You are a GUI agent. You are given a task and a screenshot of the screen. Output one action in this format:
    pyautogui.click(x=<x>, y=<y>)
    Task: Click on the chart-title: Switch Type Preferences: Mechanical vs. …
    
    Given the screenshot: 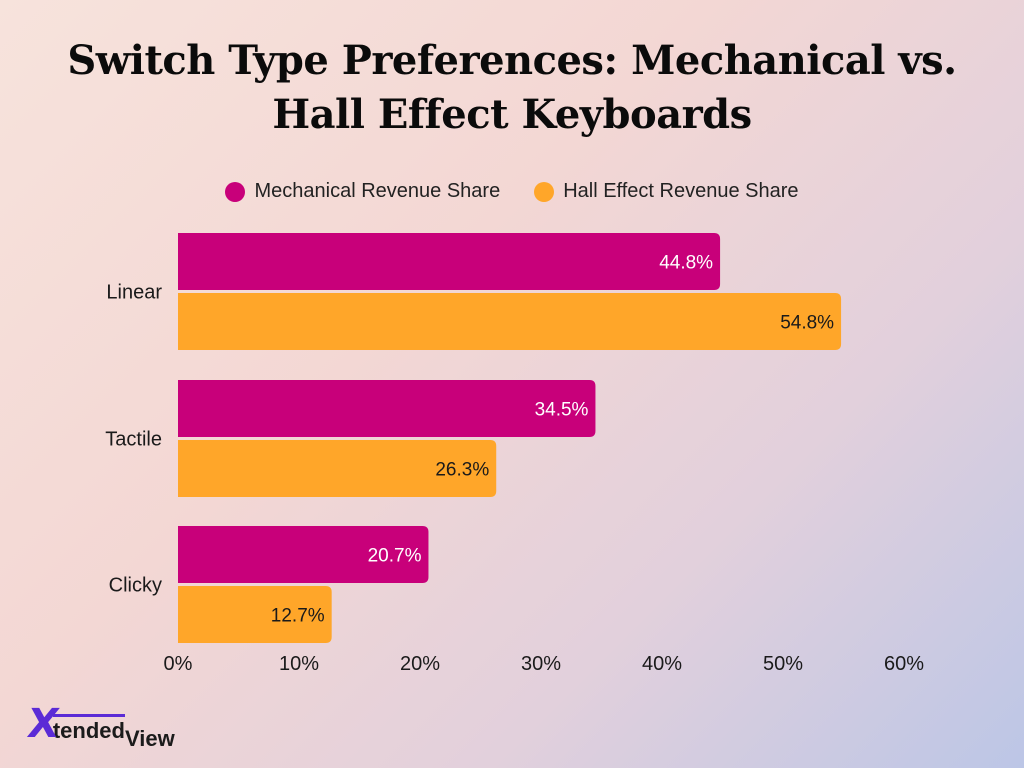 What is the action you would take?
    pyautogui.click(x=512, y=87)
    